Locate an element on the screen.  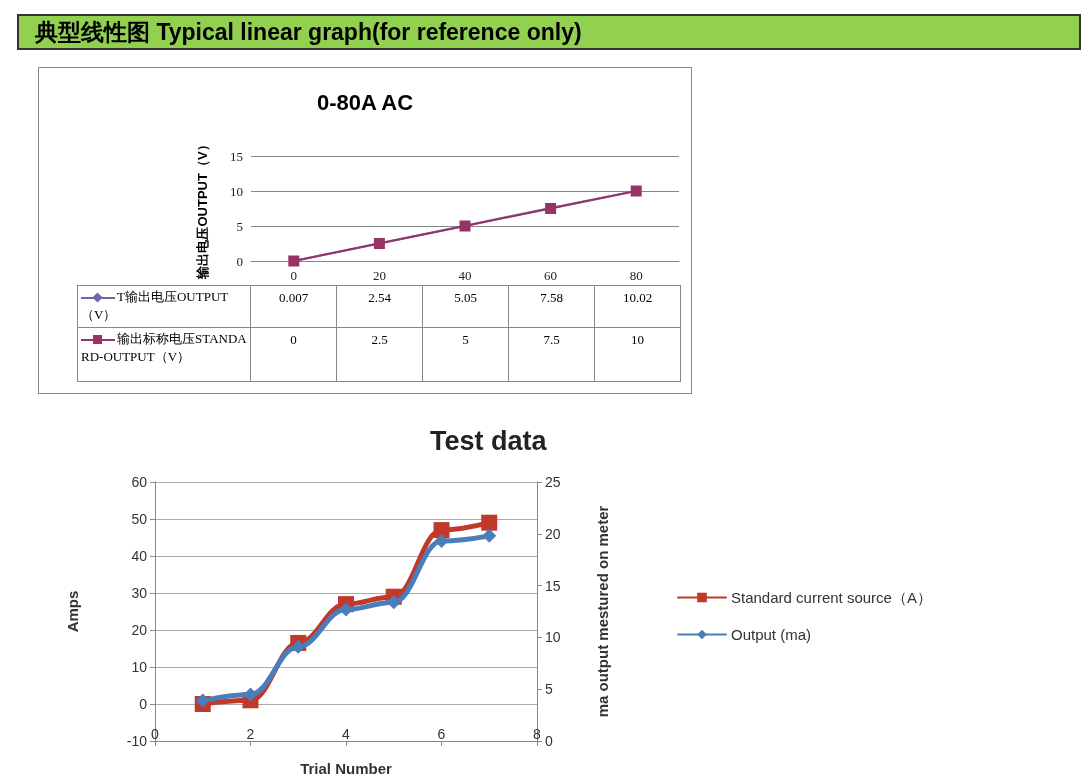
y-tick-label: 40 is located at coordinates (139, 556).